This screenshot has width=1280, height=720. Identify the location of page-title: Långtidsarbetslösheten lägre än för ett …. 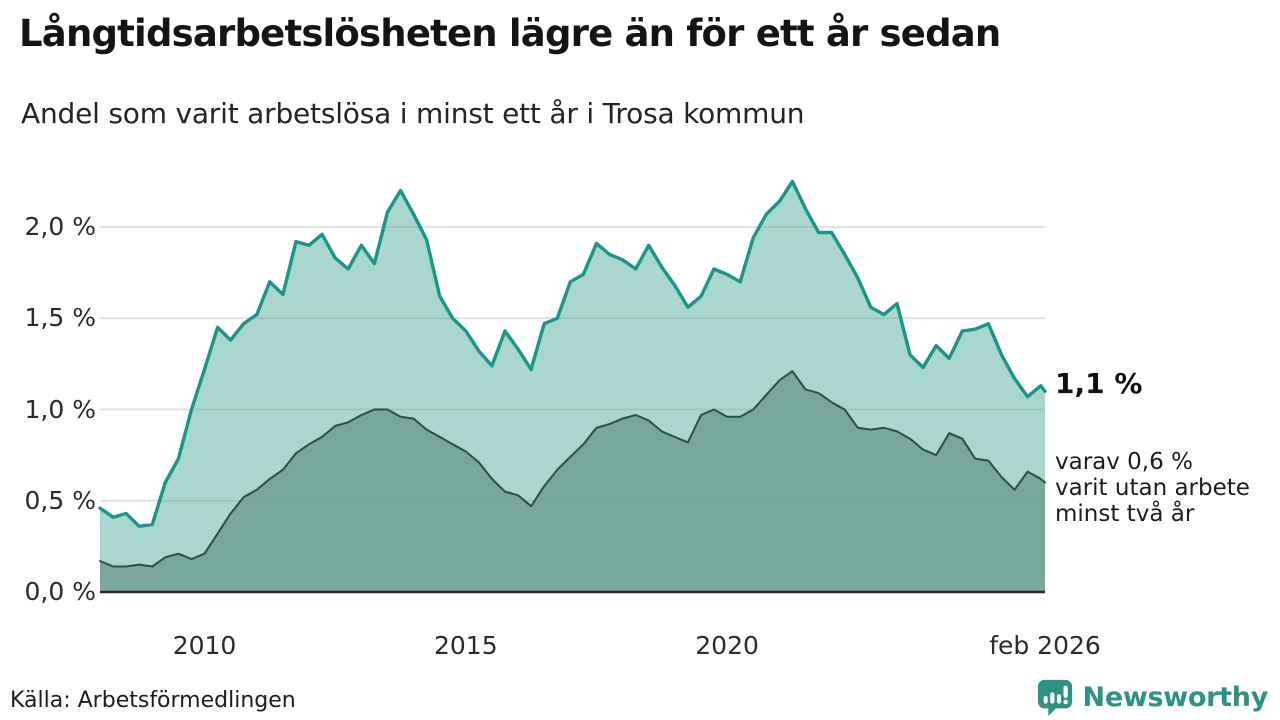
(510, 33).